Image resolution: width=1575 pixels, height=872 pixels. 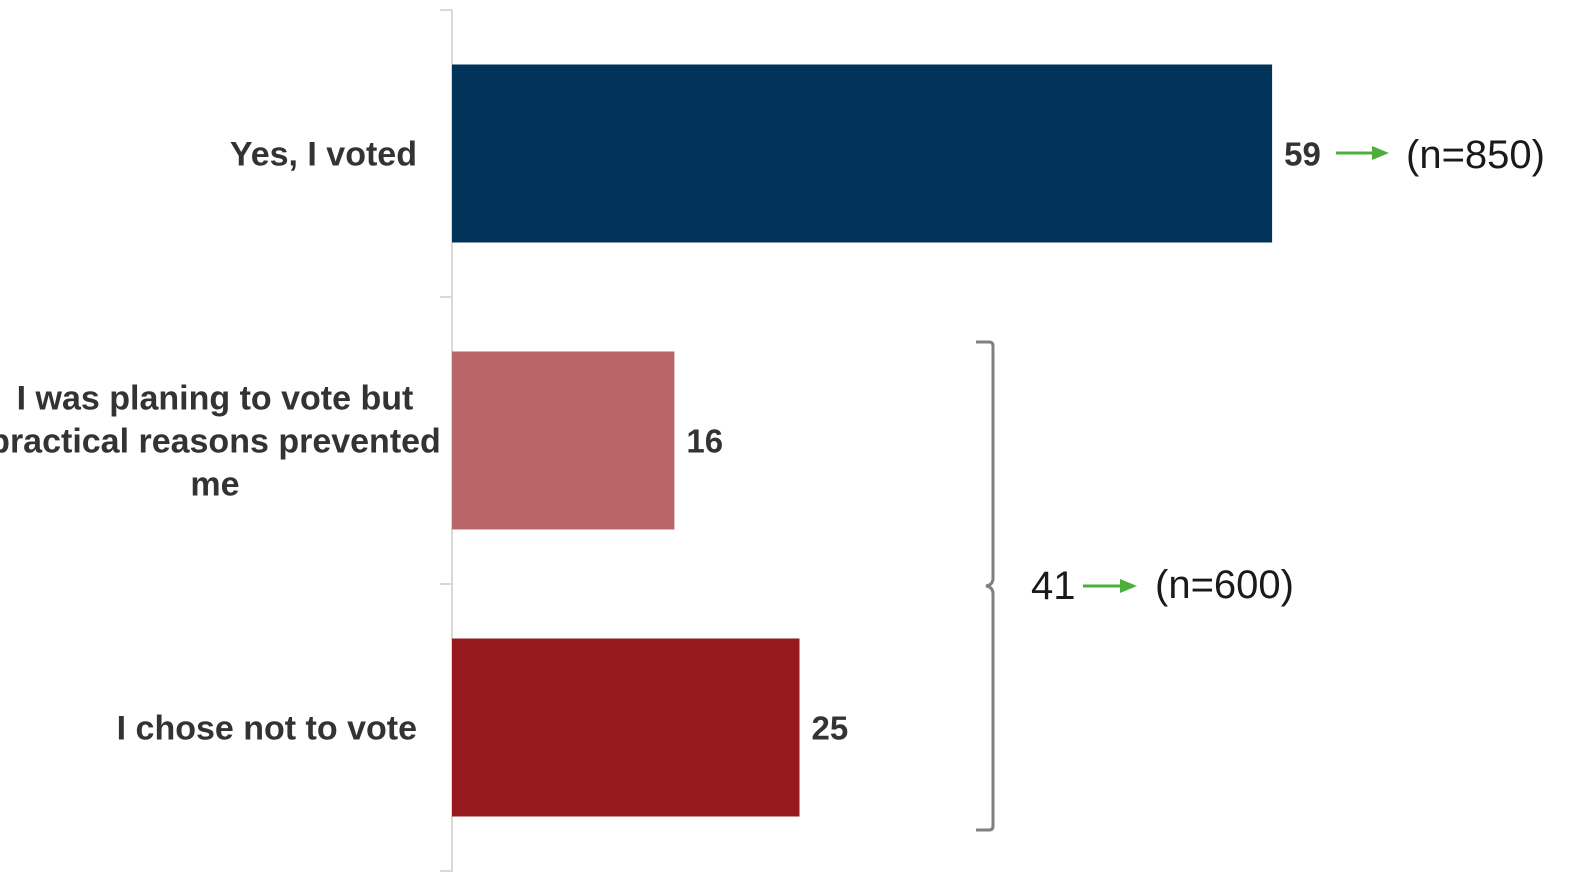 I want to click on category-label-yes-voted: Yes, I voted, so click(x=323, y=155).